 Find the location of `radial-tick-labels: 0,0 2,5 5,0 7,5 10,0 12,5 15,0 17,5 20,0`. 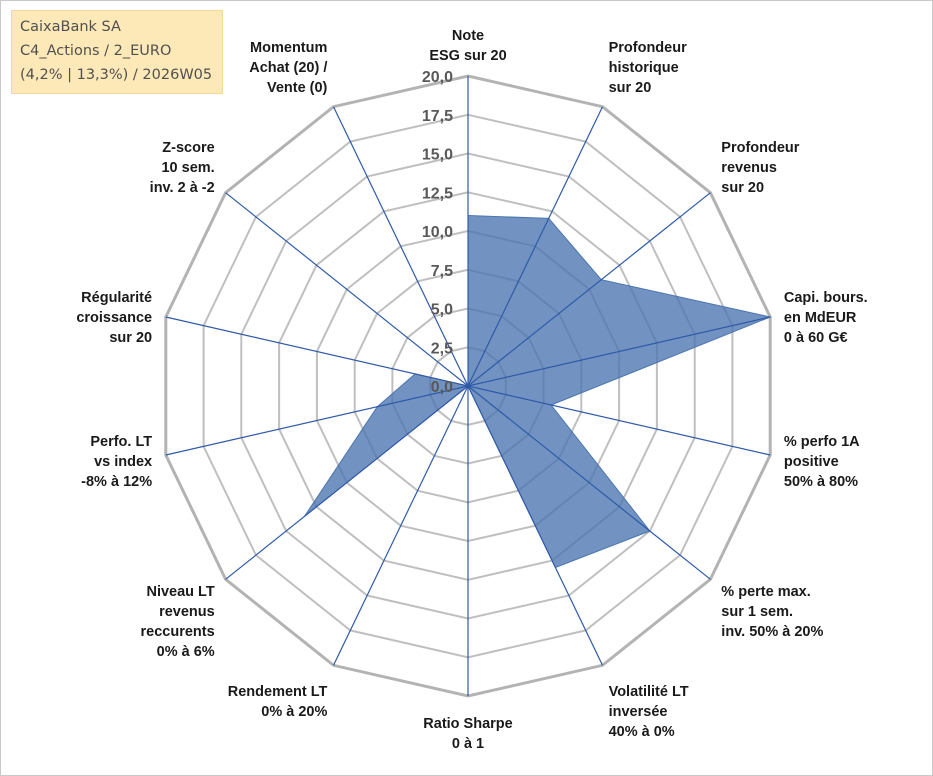

radial-tick-labels: 0,0 2,5 5,0 7,5 10,0 12,5 15,0 17,5 20,0 is located at coordinates (437, 232).